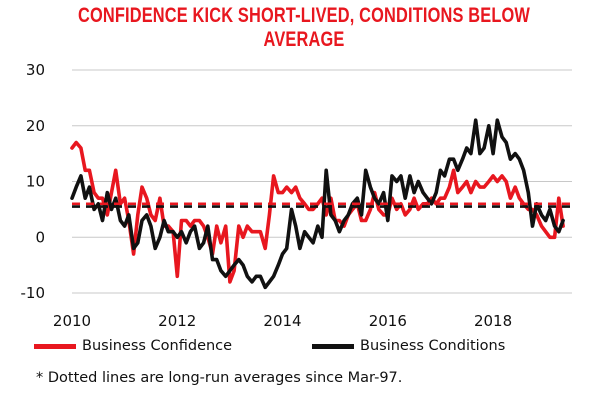  Describe the element at coordinates (33, 293) in the screenshot. I see `y-tick-label: -10` at that location.